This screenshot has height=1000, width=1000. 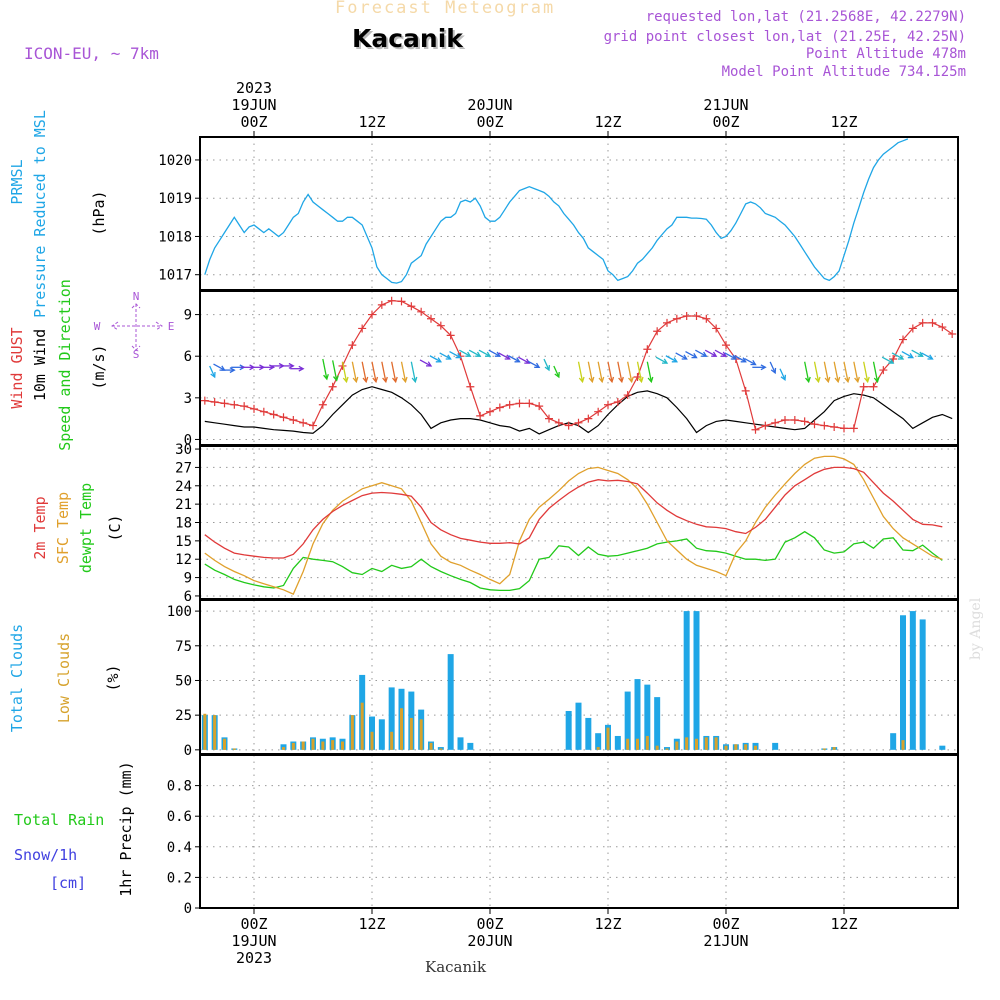 What do you see at coordinates (254, 88) in the screenshot?
I see `x-tick-label: 2023` at bounding box center [254, 88].